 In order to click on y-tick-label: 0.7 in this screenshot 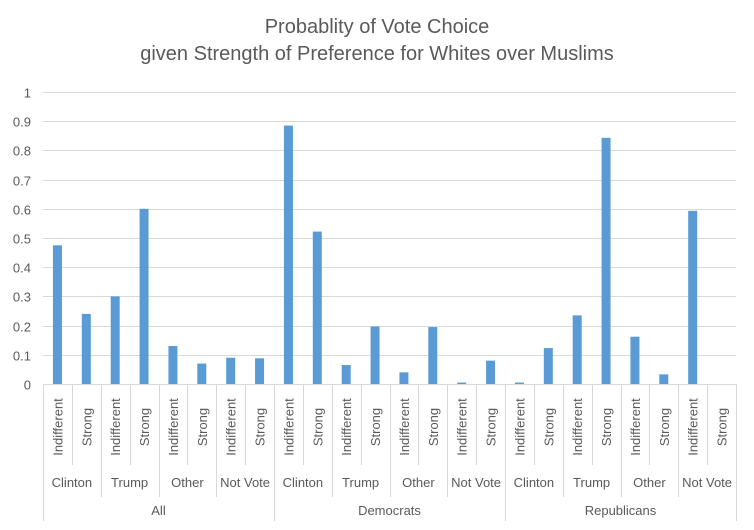, I will do `click(22, 181)`.